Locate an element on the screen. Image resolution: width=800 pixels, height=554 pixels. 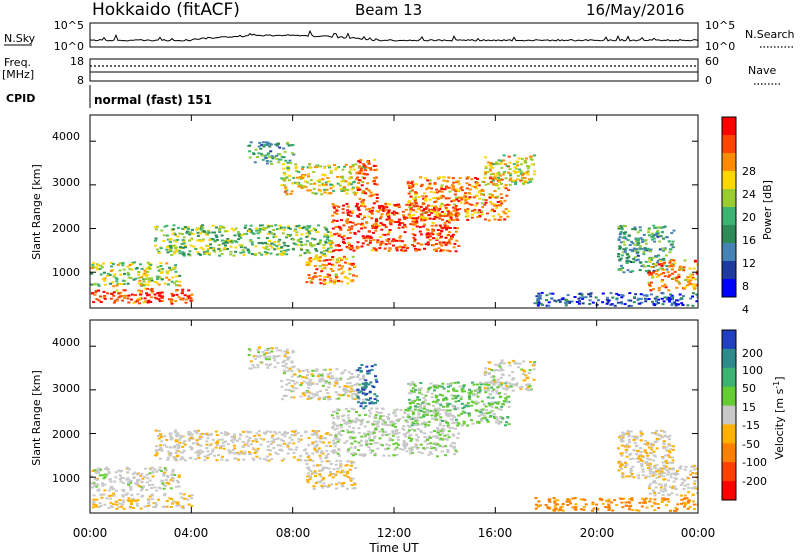
nsky-frame is located at coordinates (394, 35).